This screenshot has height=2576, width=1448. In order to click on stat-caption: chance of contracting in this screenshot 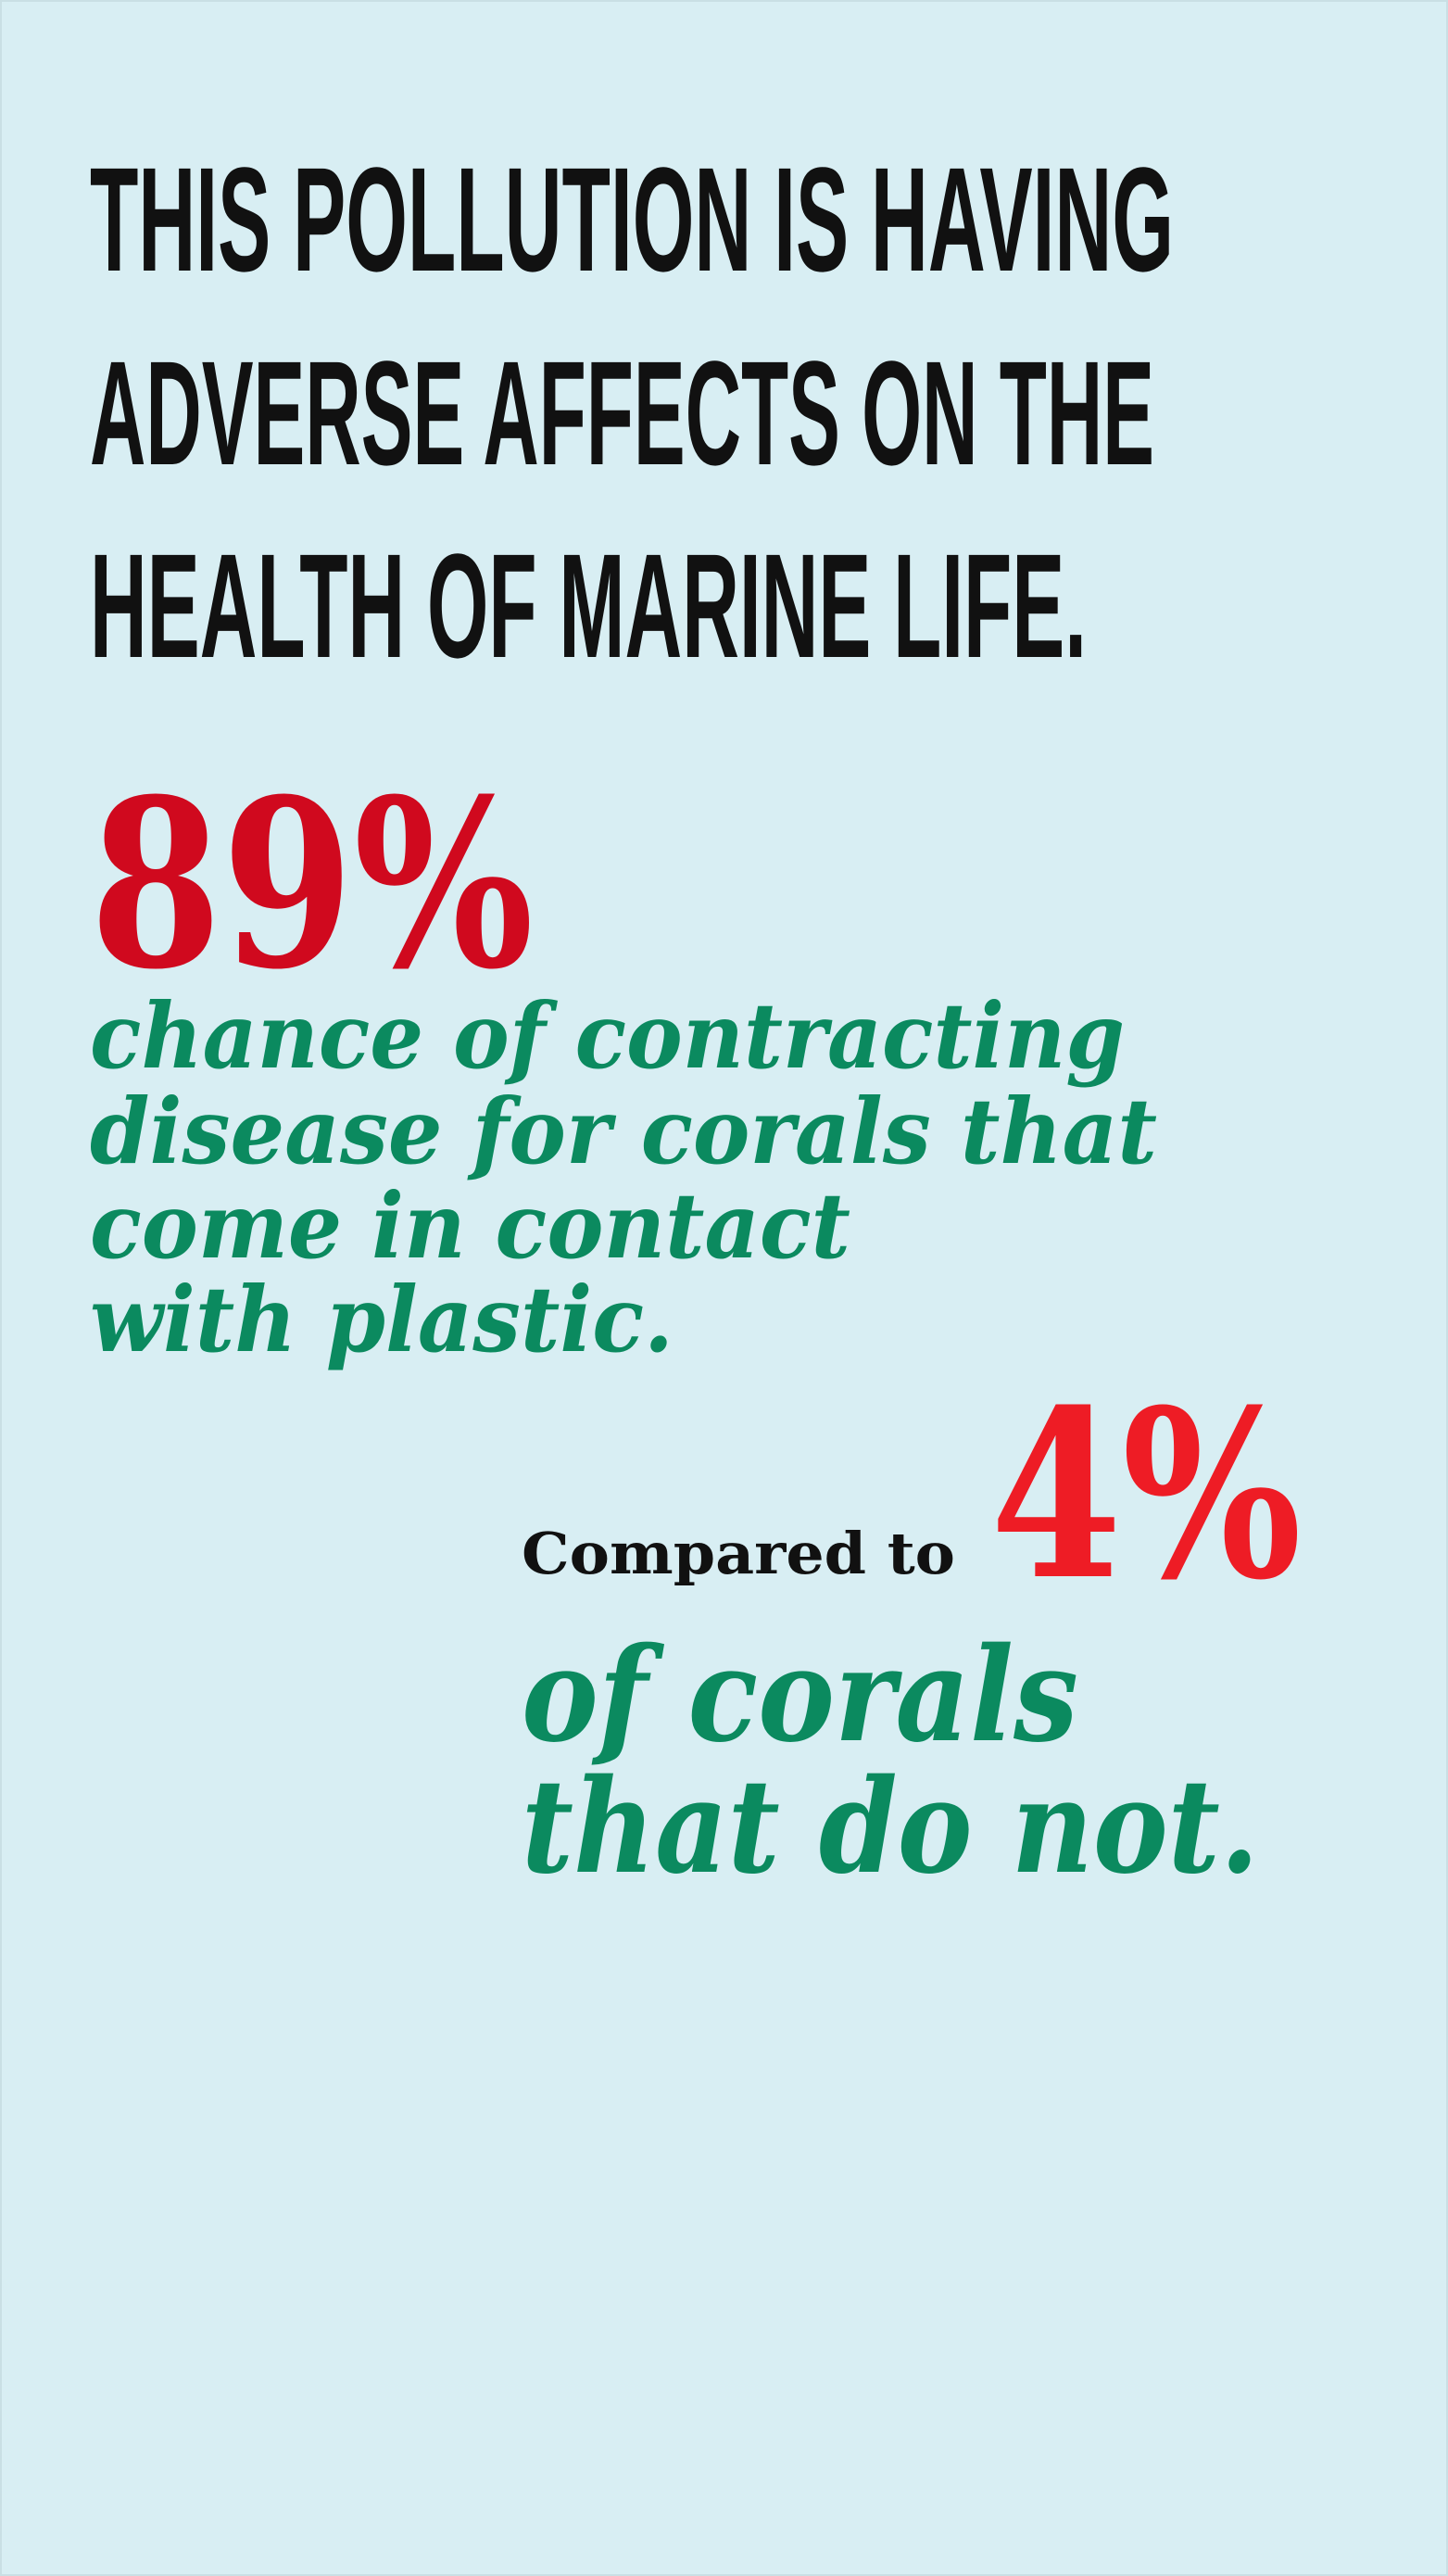, I will do `click(607, 1036)`.